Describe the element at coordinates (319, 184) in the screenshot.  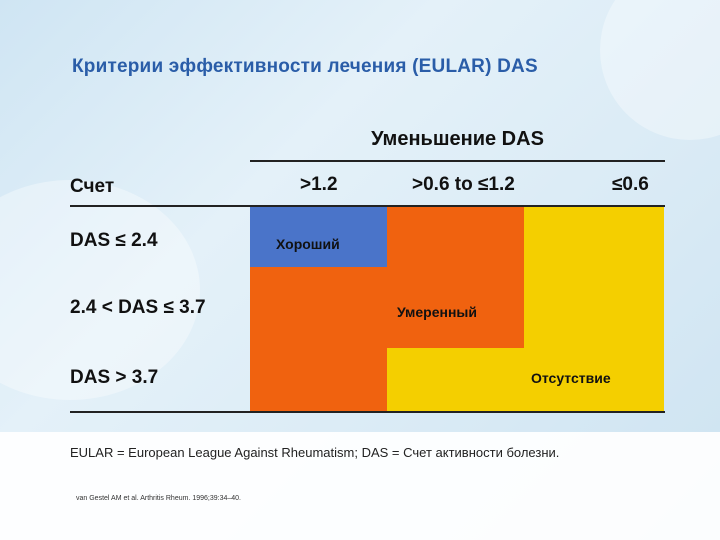
I see `column-header-1: >1.2` at that location.